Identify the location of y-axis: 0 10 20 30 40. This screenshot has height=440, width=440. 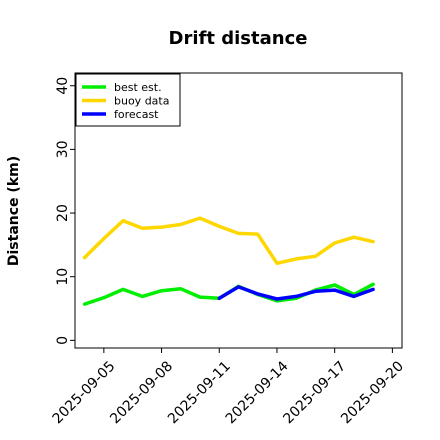
(65, 211).